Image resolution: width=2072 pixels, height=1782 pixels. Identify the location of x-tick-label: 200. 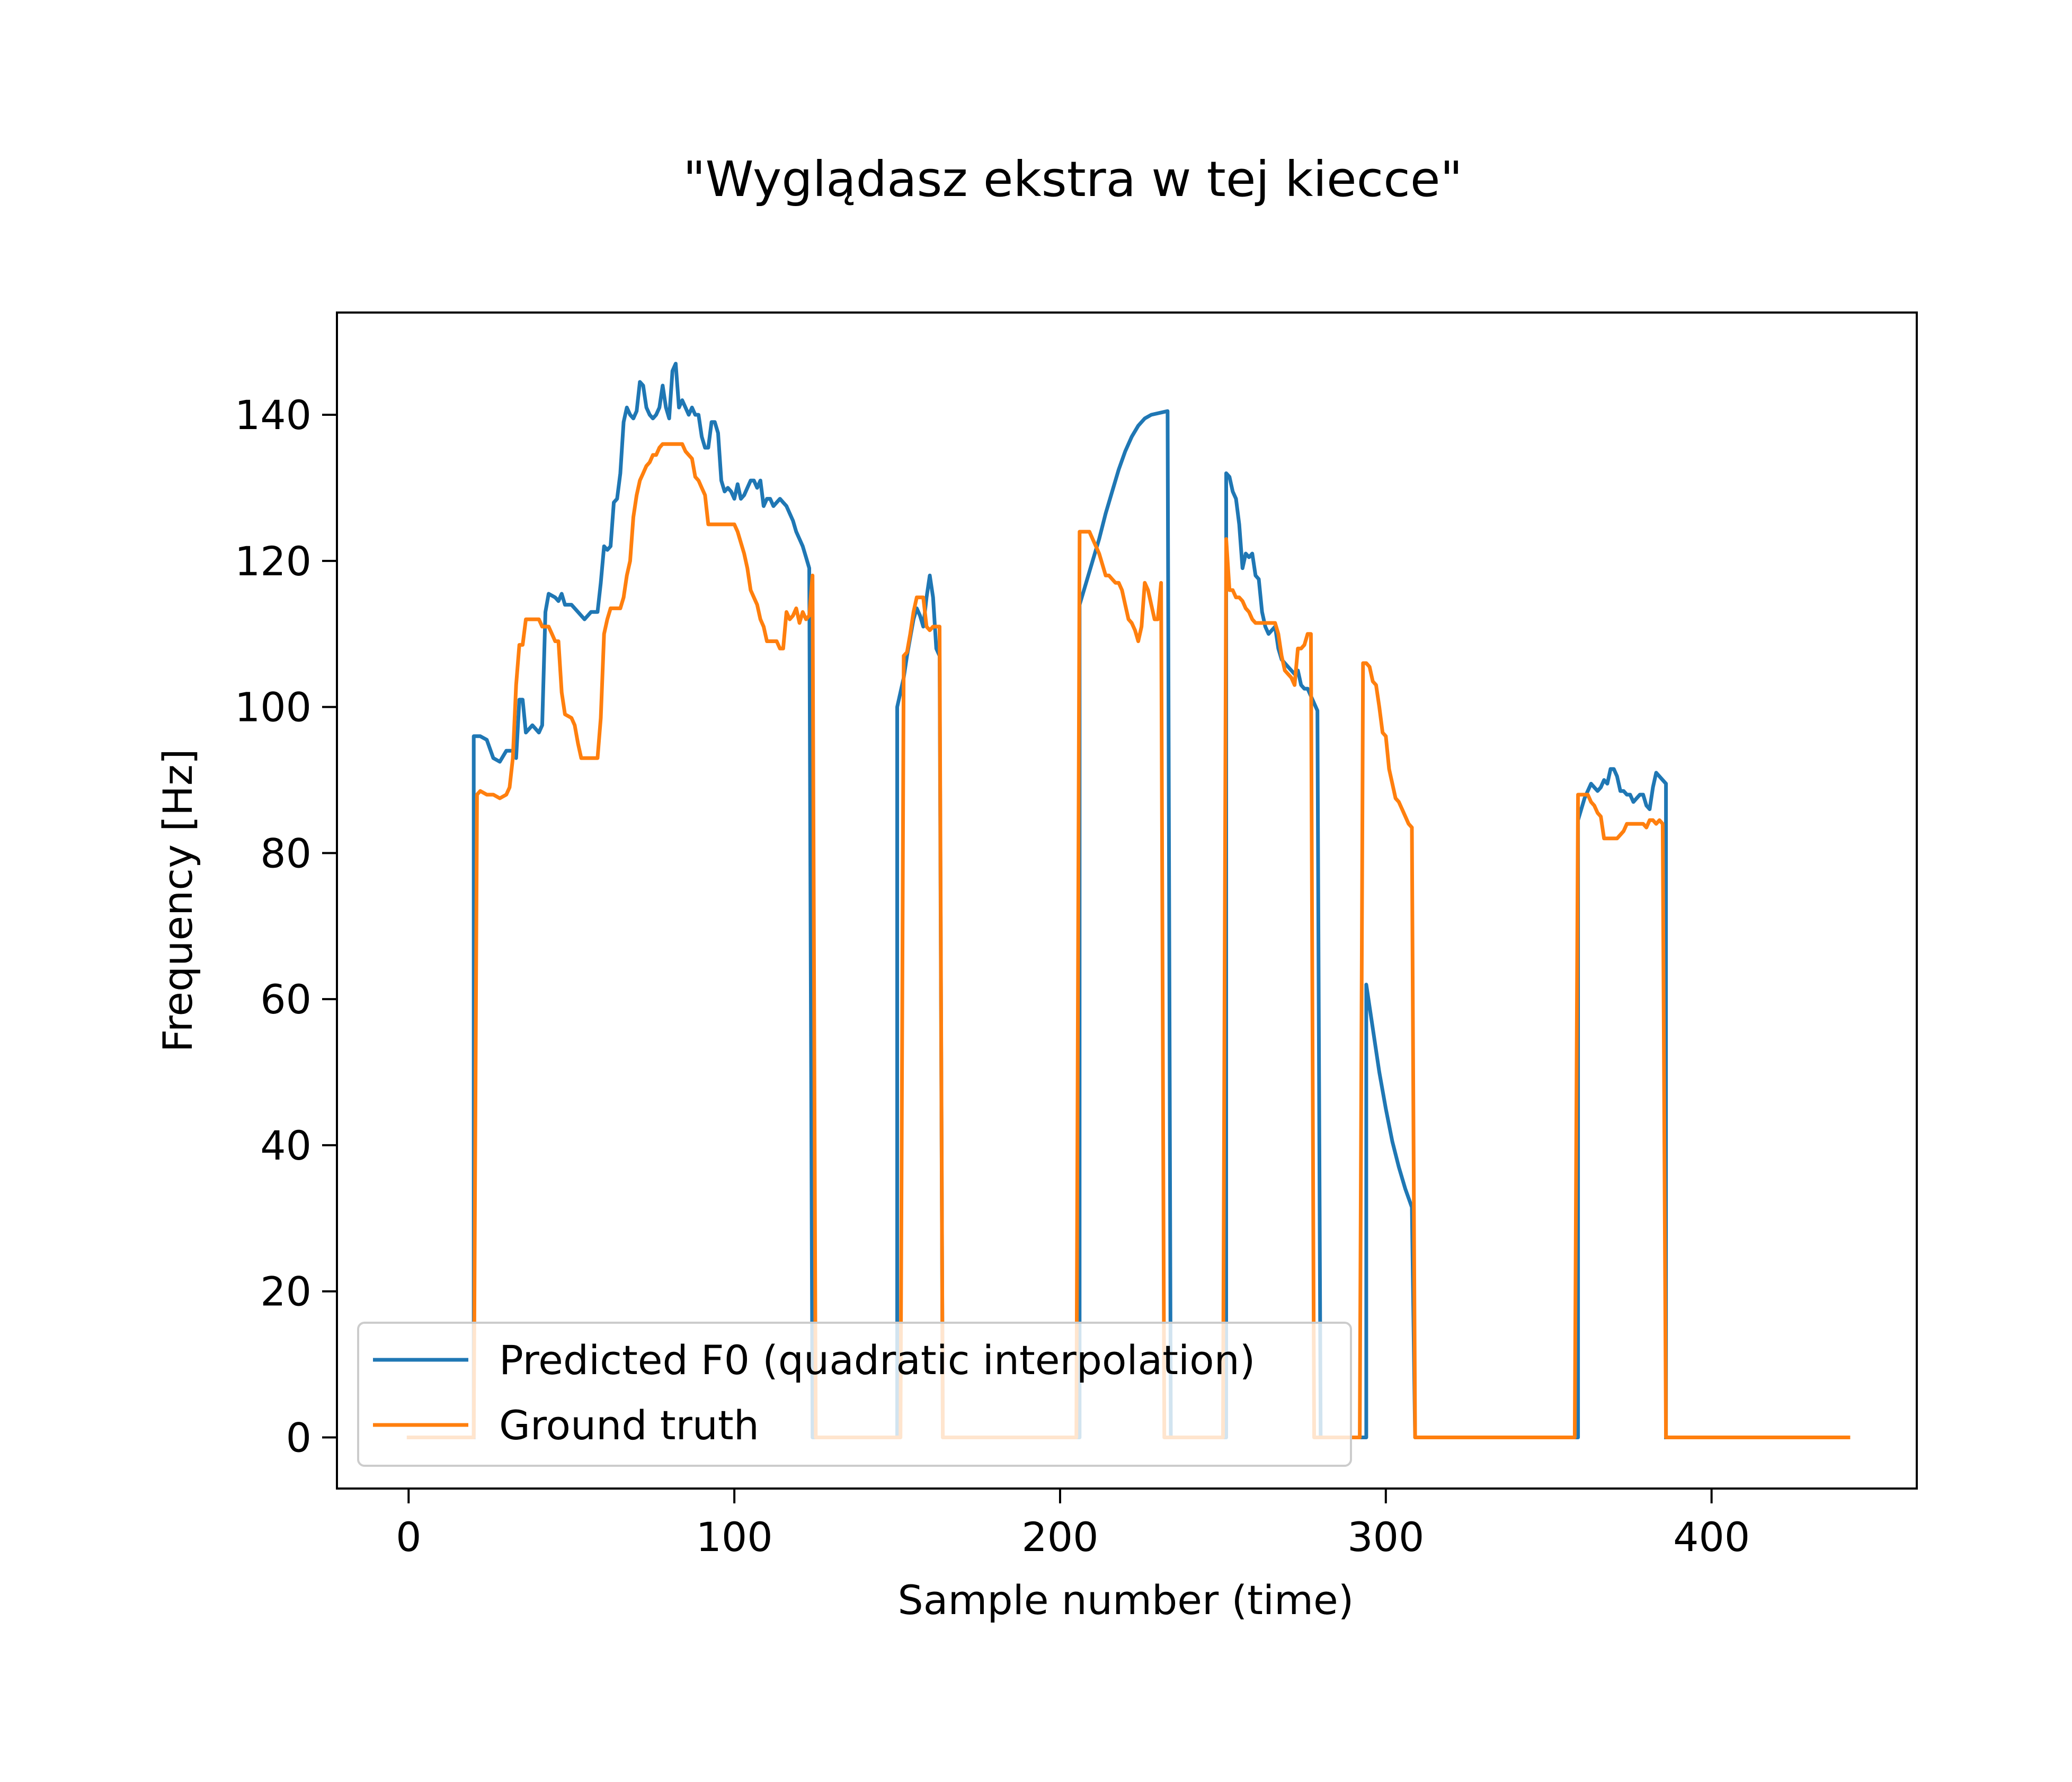
(1059, 1537).